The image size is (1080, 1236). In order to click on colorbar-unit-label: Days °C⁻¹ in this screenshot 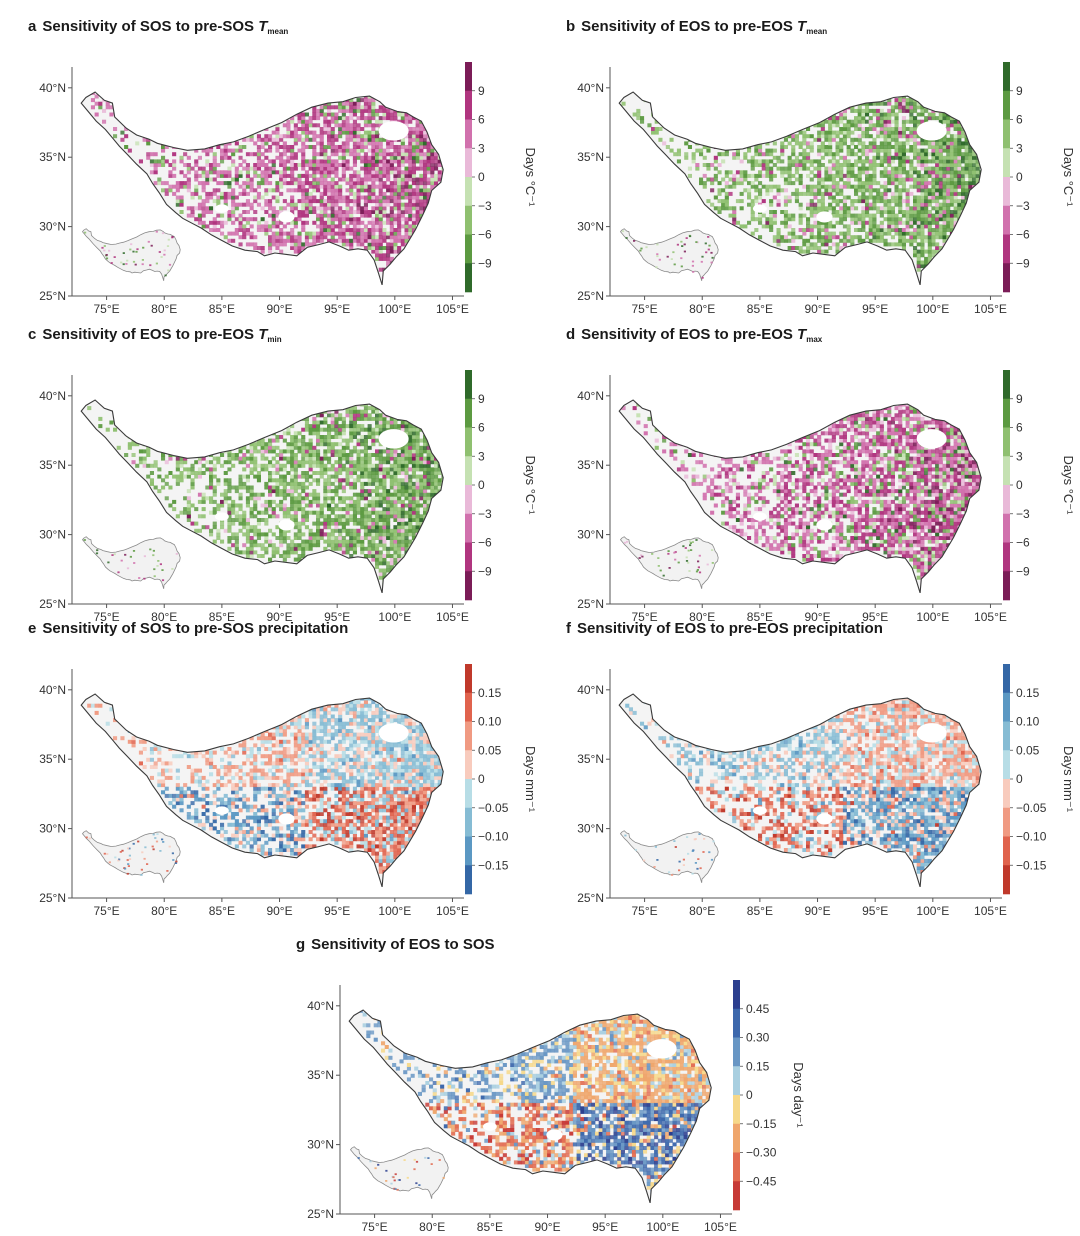, I will do `click(1068, 177)`.